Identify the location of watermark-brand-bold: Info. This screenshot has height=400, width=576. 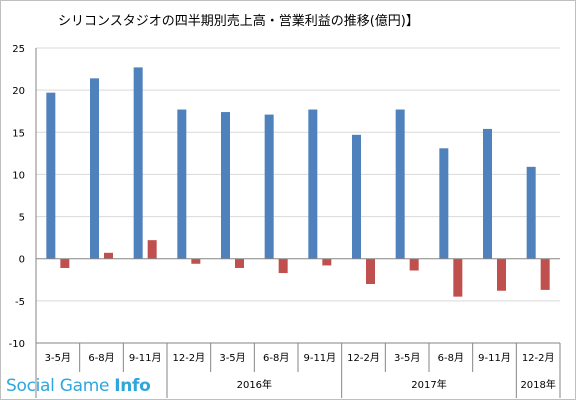
(132, 386).